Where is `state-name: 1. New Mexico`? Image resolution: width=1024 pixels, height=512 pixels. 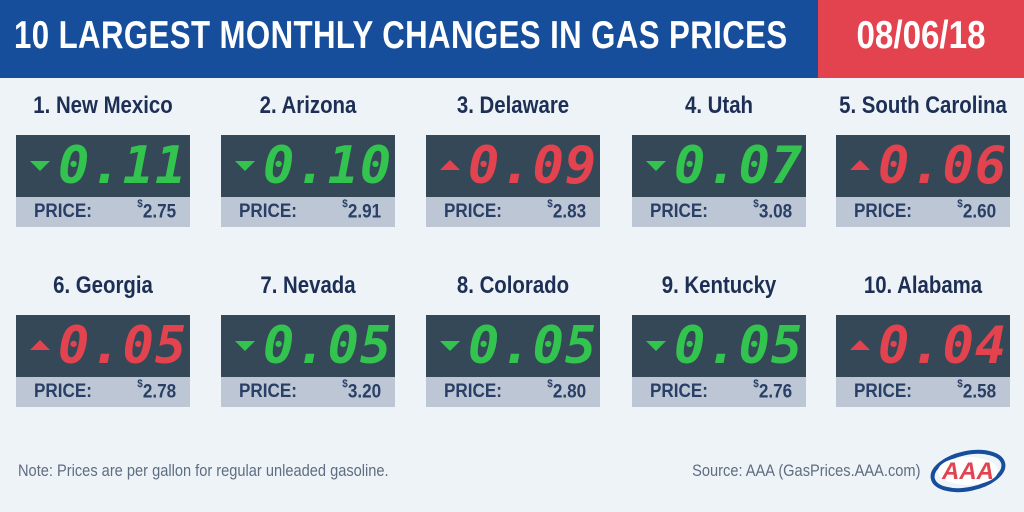
state-name: 1. New Mexico is located at coordinates (103, 105).